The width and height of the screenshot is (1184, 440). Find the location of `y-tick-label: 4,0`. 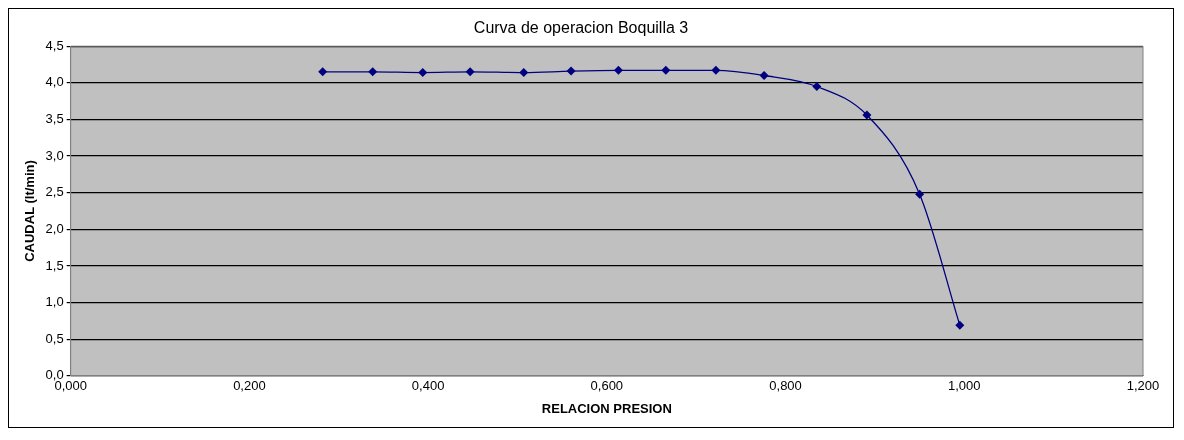

y-tick-label: 4,0 is located at coordinates (54, 82).